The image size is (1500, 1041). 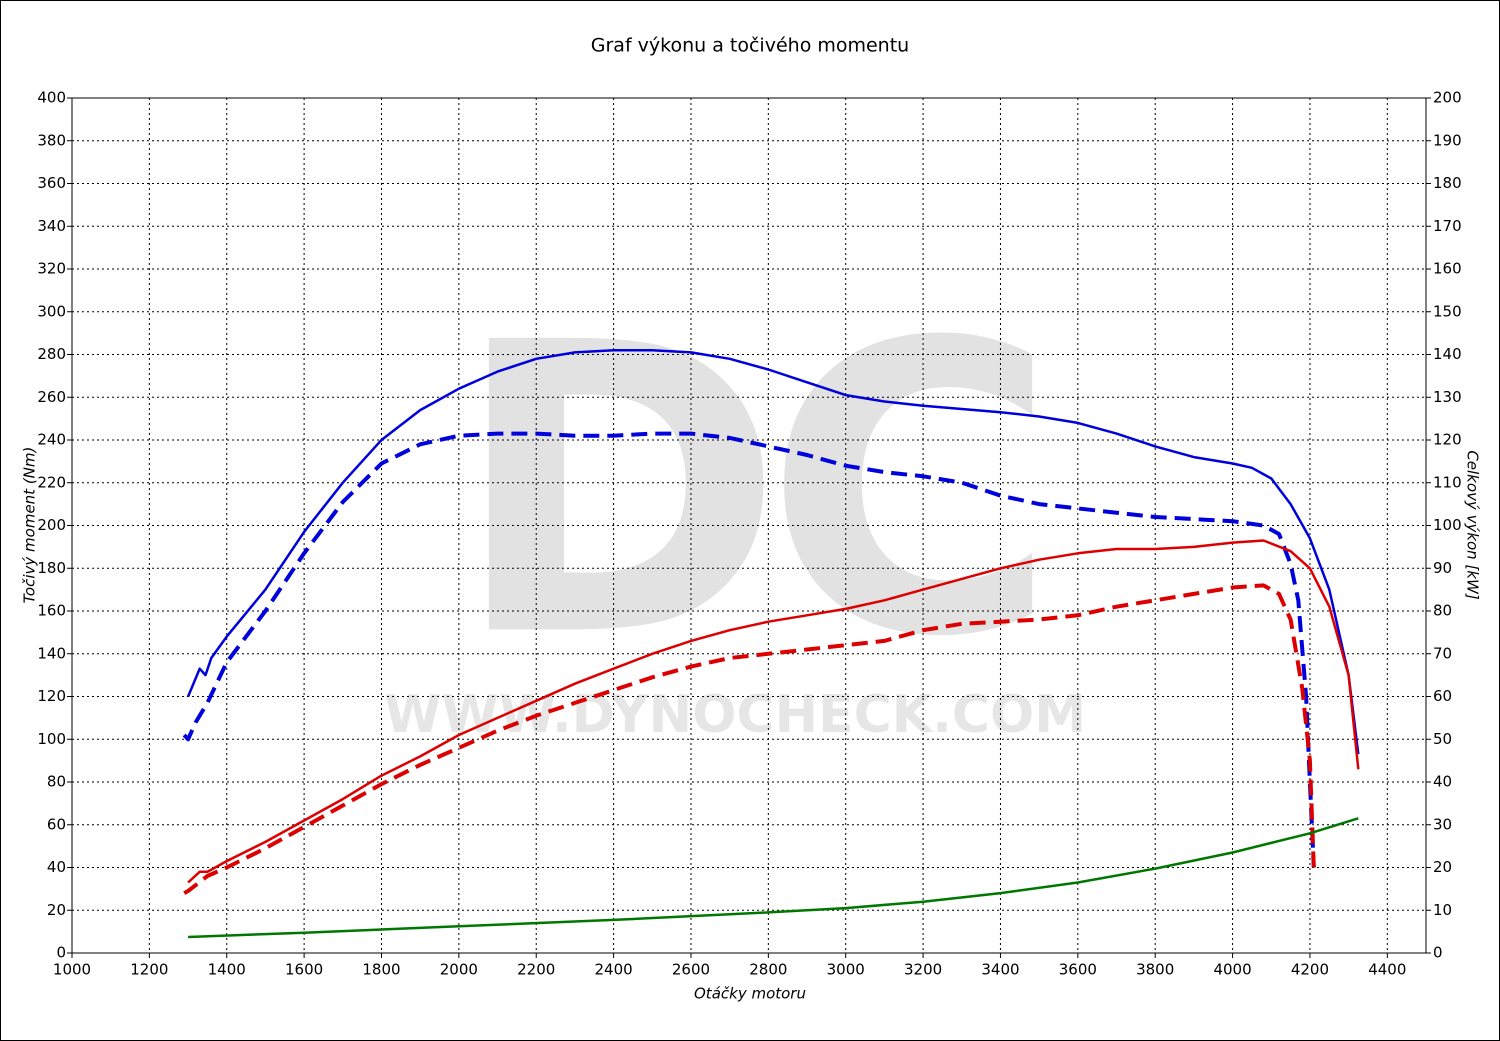 What do you see at coordinates (923, 970) in the screenshot?
I see `x-tick-label: 3200` at bounding box center [923, 970].